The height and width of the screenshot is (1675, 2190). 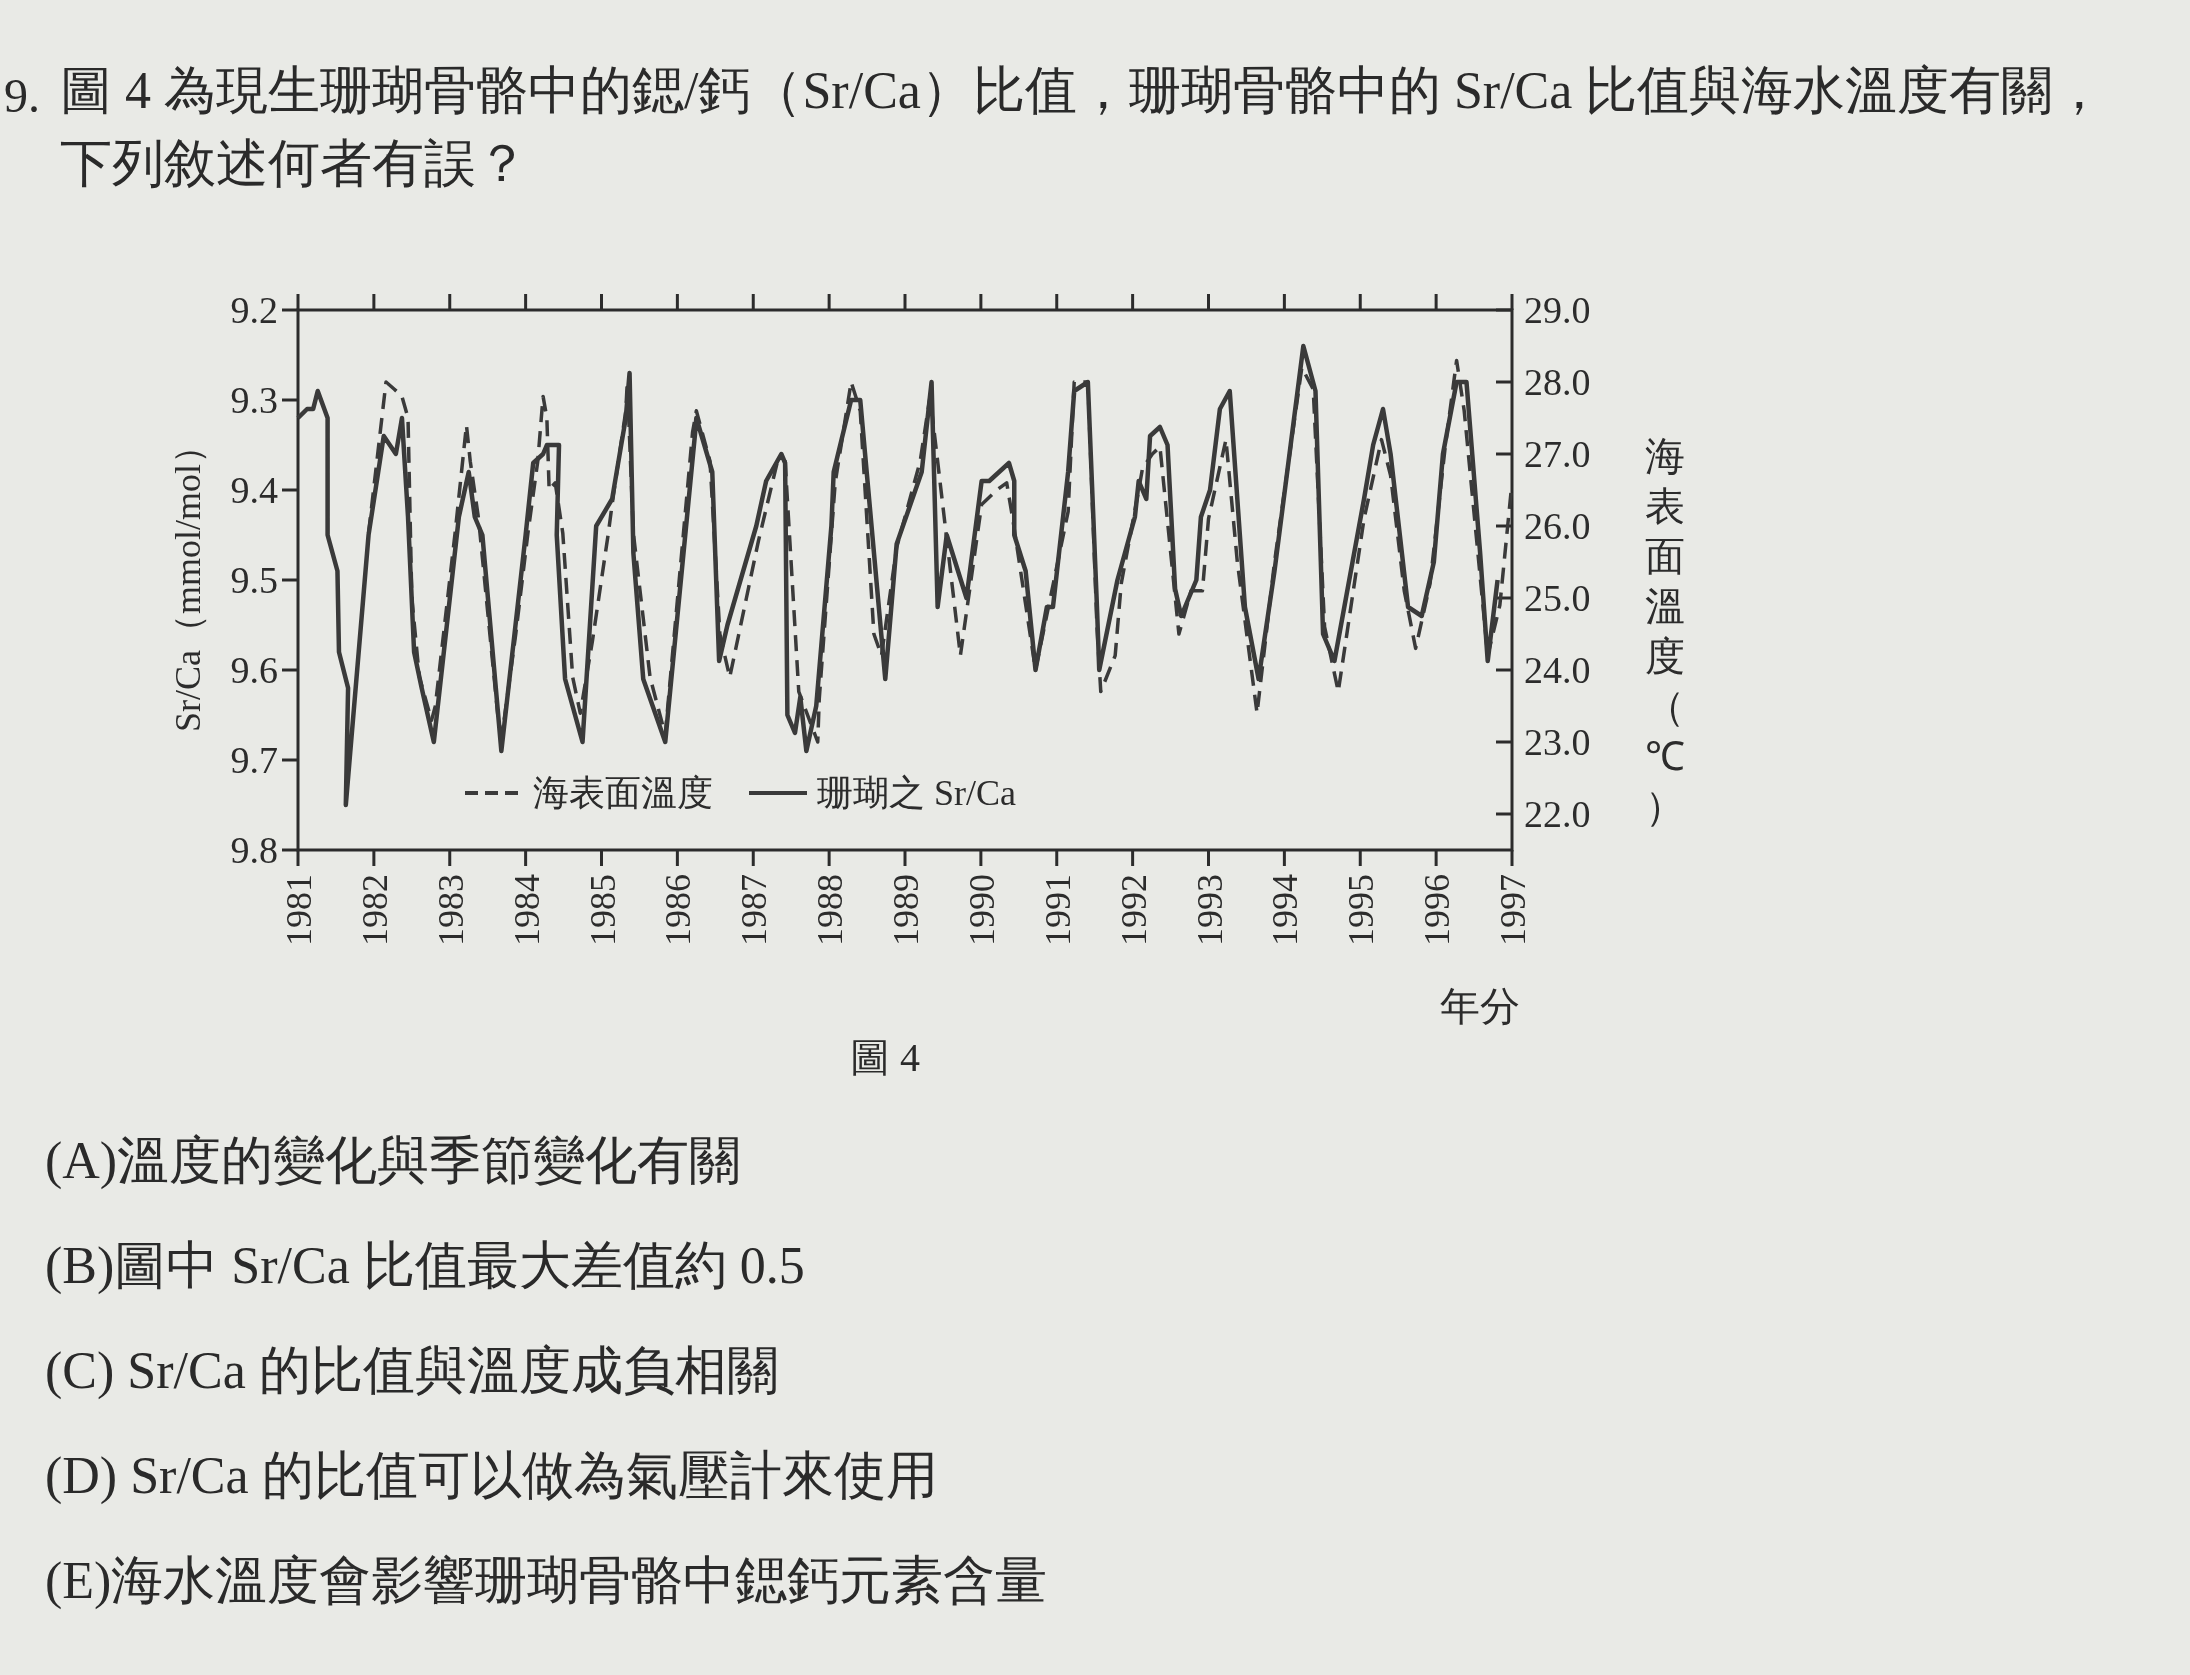 I want to click on legend-label: 珊瑚之 Sr/Ca, so click(x=917, y=793).